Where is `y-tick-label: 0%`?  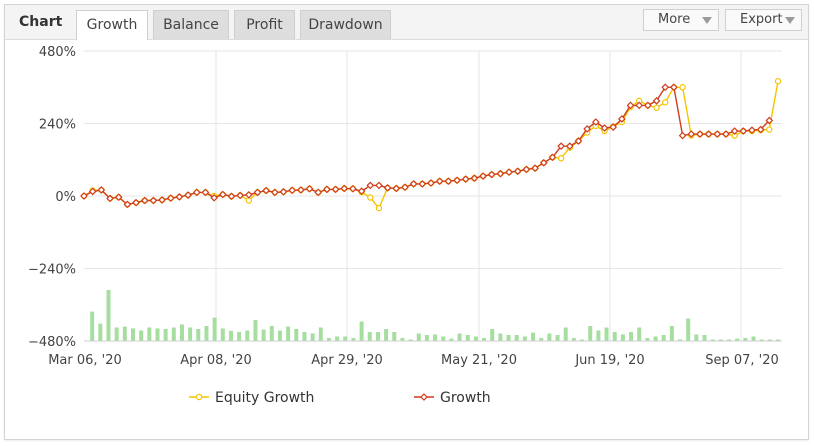
y-tick-label: 0% is located at coordinates (65, 197).